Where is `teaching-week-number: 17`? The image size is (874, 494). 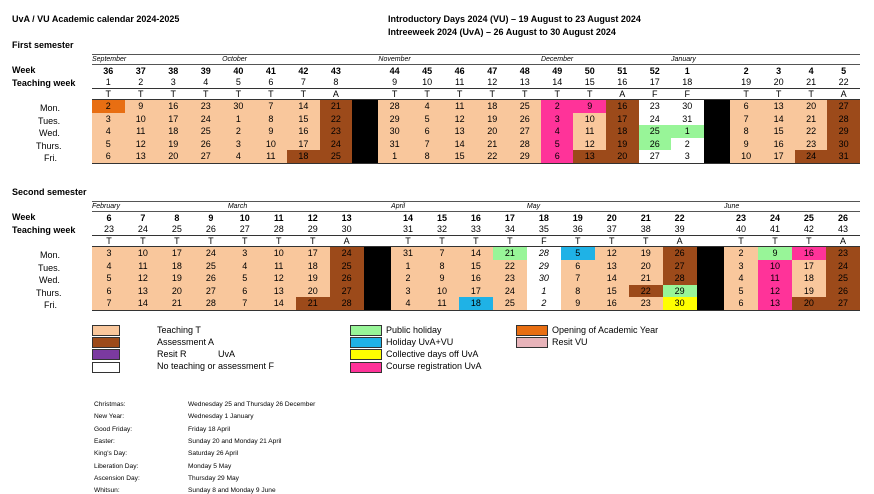
teaching-week-number: 17 is located at coordinates (655, 83).